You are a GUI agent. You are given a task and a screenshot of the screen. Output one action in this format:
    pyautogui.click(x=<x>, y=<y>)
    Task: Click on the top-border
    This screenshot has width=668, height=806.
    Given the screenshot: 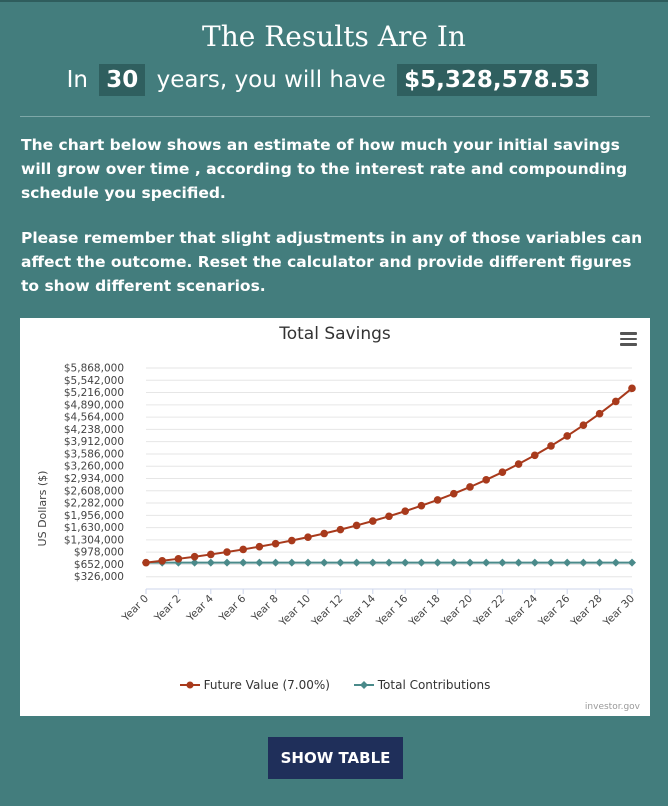 What is the action you would take?
    pyautogui.click(x=334, y=1)
    